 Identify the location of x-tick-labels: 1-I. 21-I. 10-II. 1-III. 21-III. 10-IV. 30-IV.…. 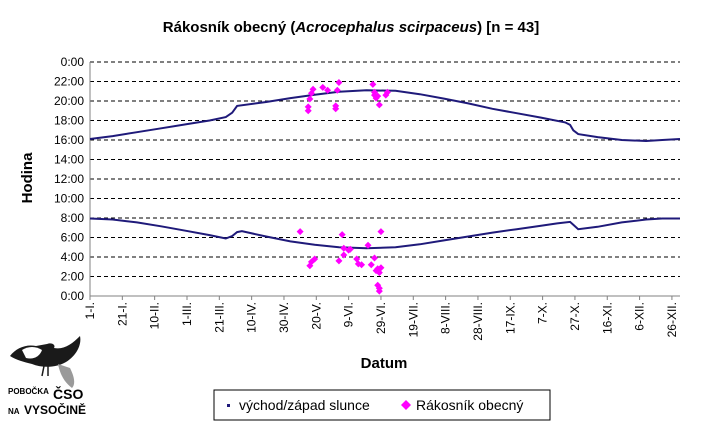
(381, 321).